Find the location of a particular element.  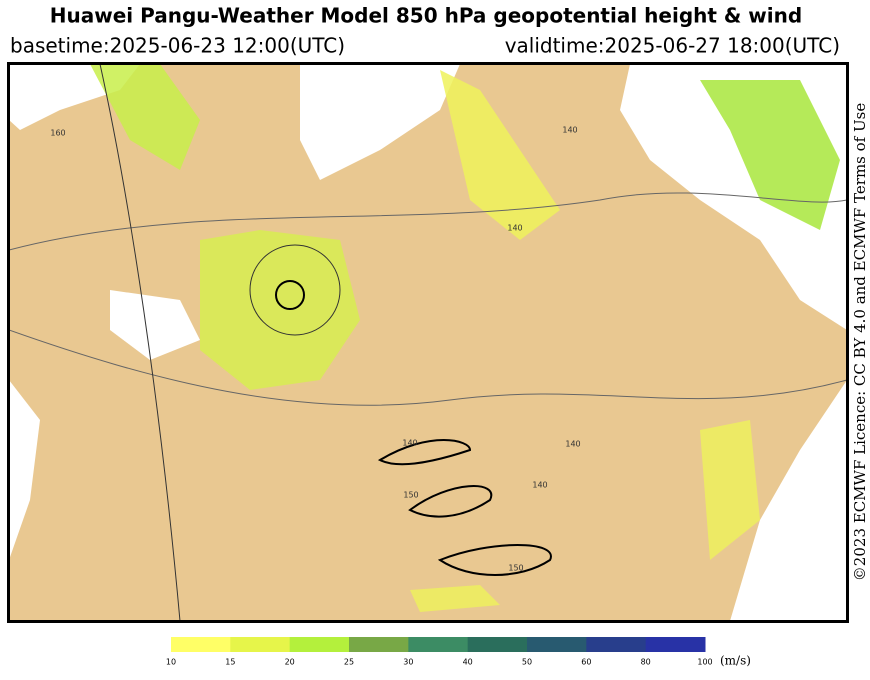

colorbar-tick-label: 15 is located at coordinates (230, 662).